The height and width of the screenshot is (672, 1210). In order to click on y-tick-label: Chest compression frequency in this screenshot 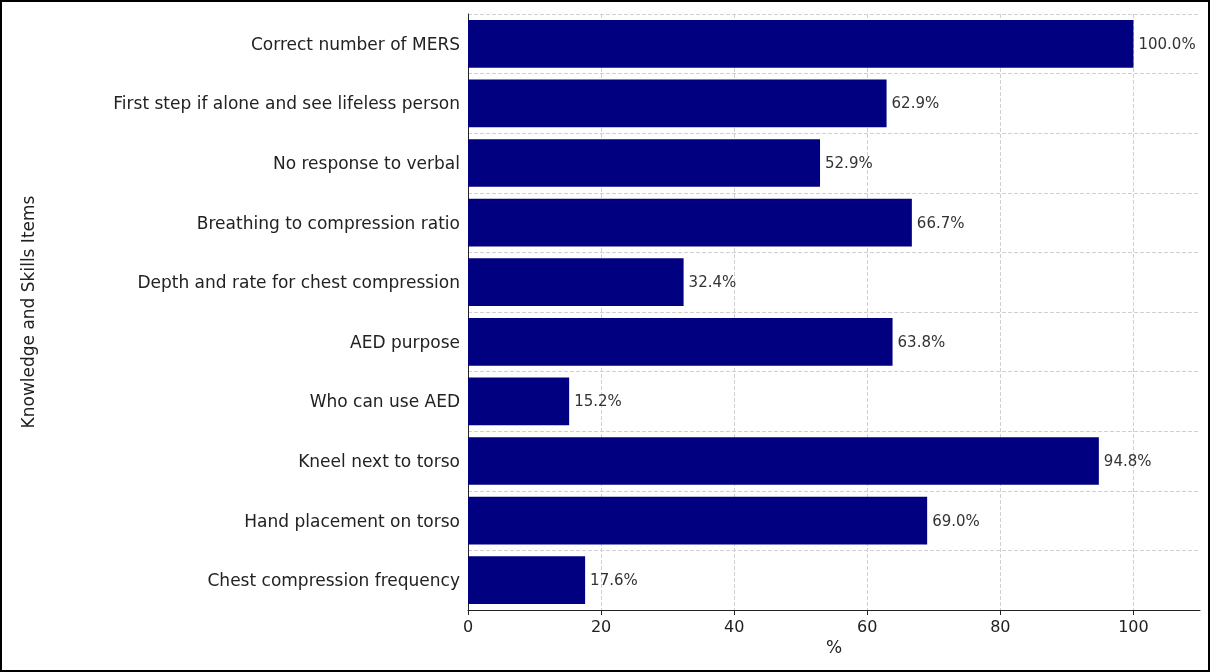, I will do `click(333, 580)`.